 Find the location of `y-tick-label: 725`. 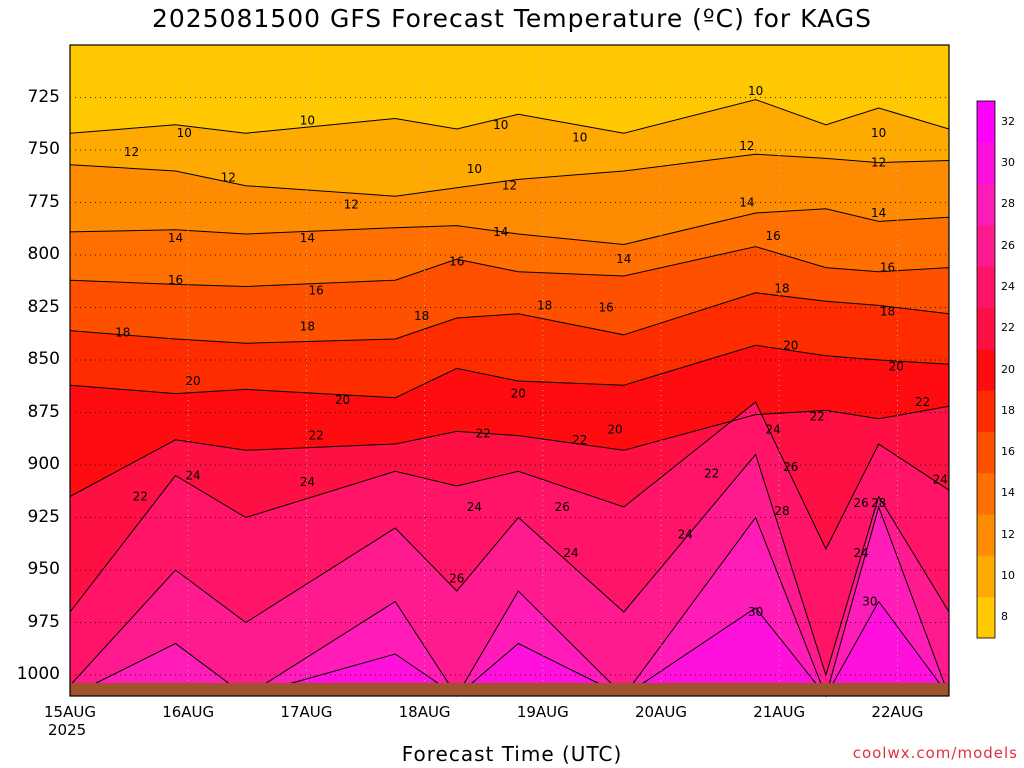

y-tick-label: 725 is located at coordinates (43, 96).